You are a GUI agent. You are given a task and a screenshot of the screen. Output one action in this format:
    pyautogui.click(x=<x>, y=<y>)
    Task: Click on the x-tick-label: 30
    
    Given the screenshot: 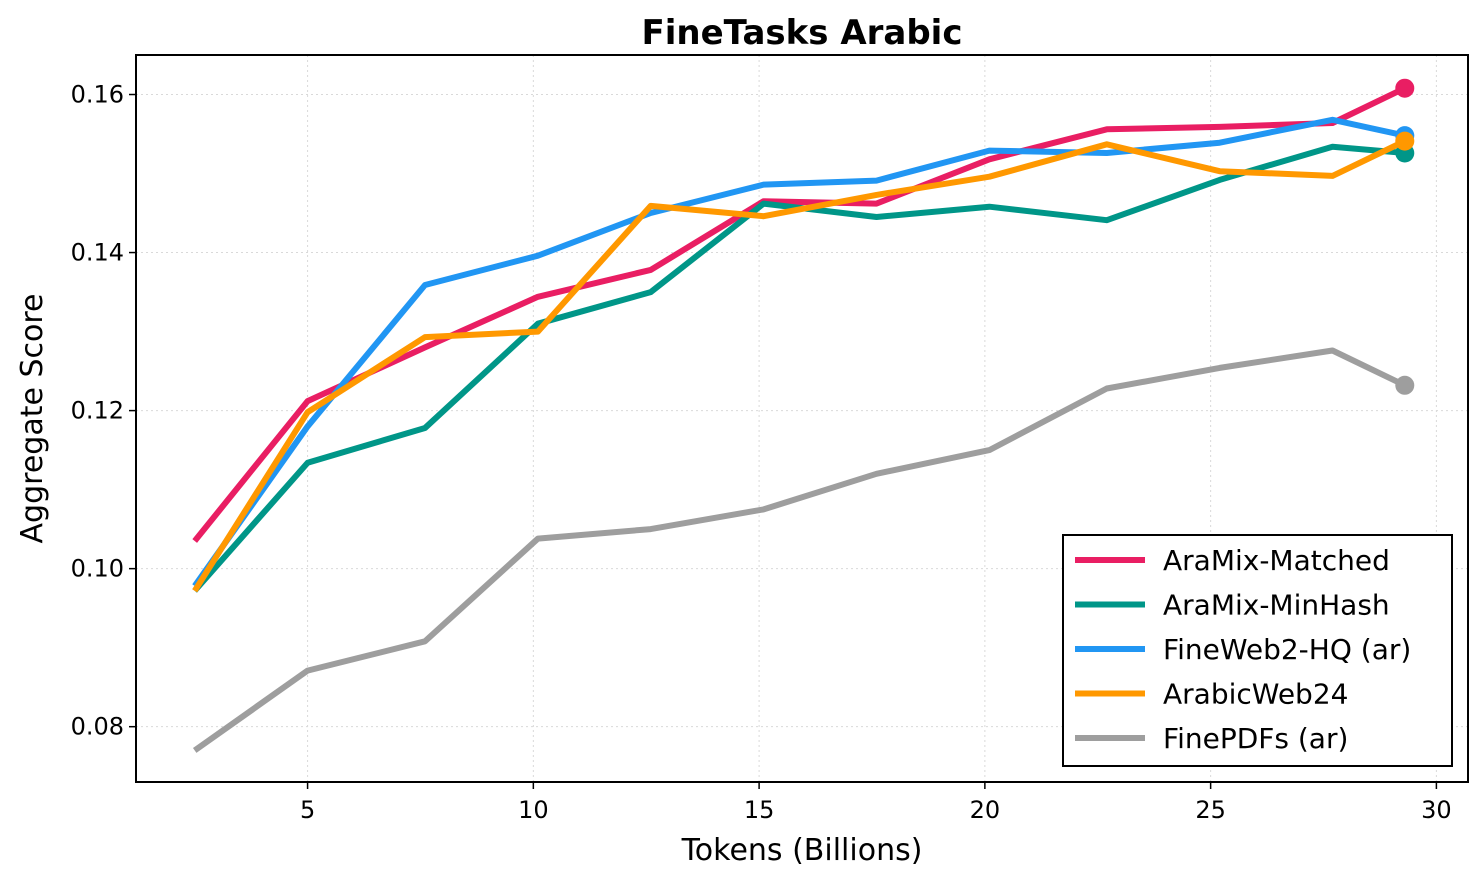 What is the action you would take?
    pyautogui.click(x=1436, y=810)
    